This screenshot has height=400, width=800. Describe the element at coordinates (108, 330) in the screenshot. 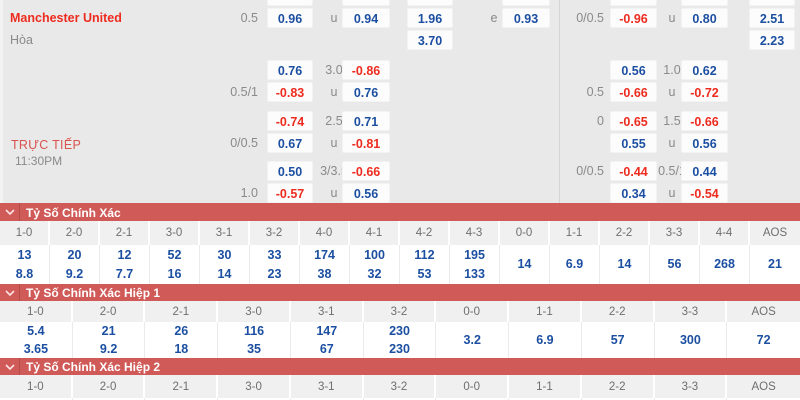

I see `score-odds-value: 21` at that location.